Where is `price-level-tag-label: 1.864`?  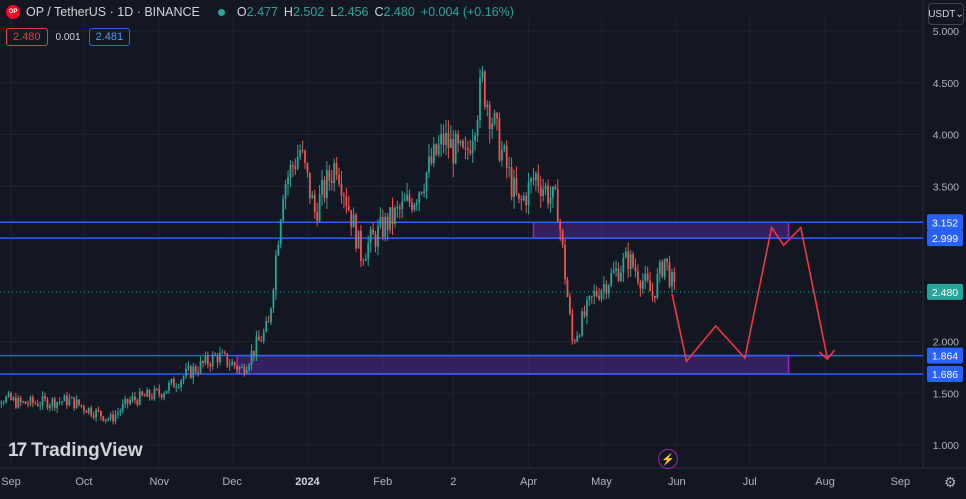
price-level-tag-label: 1.864 is located at coordinates (945, 357).